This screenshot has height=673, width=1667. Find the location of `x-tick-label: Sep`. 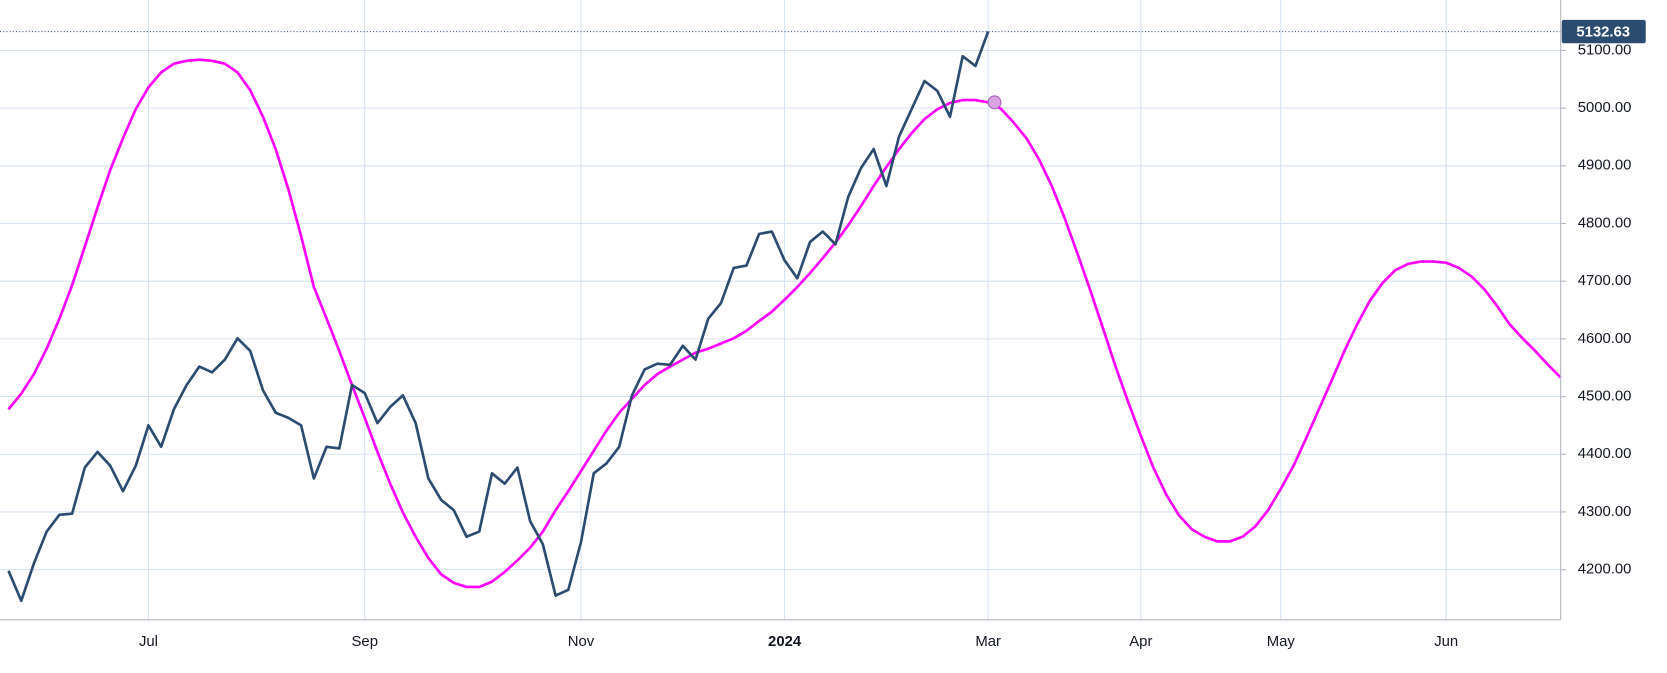

x-tick-label: Sep is located at coordinates (365, 642).